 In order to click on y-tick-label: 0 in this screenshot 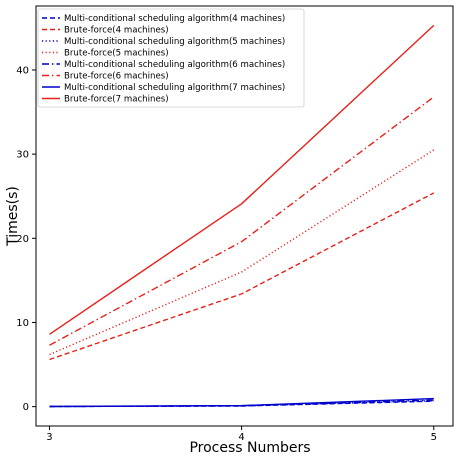, I will do `click(26, 407)`.